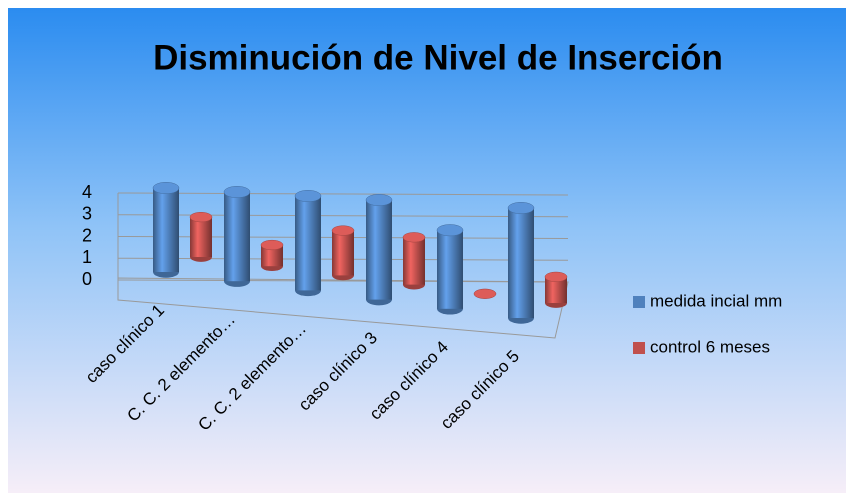  Describe the element at coordinates (87, 257) in the screenshot. I see `y-tick-label: 1` at that location.